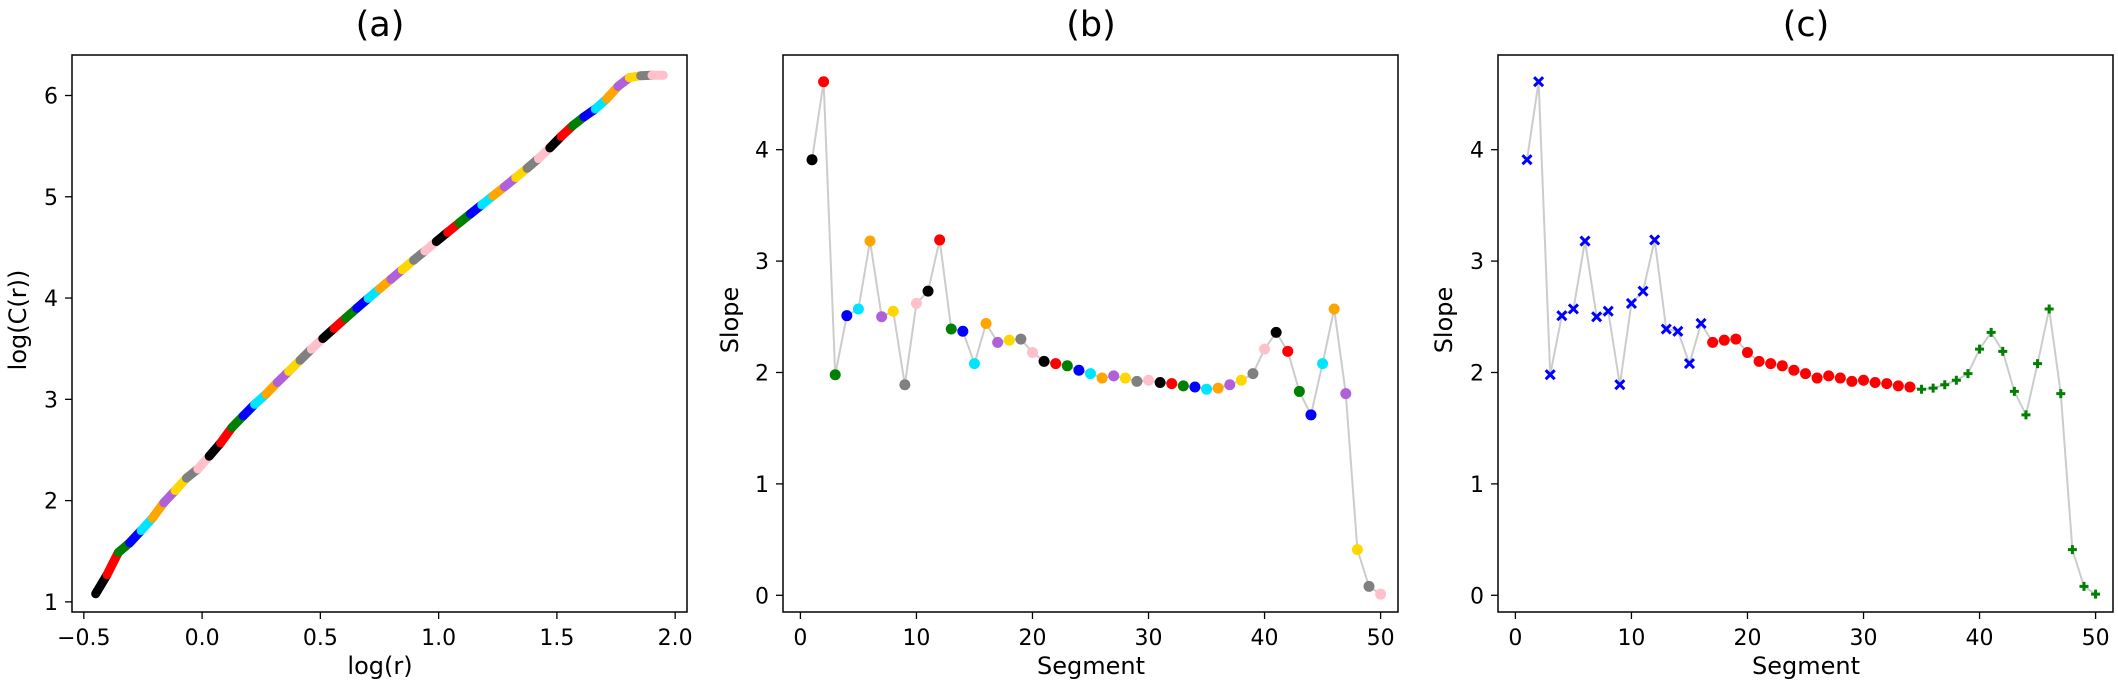 Image resolution: width=2118 pixels, height=687 pixels. I want to click on x-tick-label: 1.0, so click(438, 638).